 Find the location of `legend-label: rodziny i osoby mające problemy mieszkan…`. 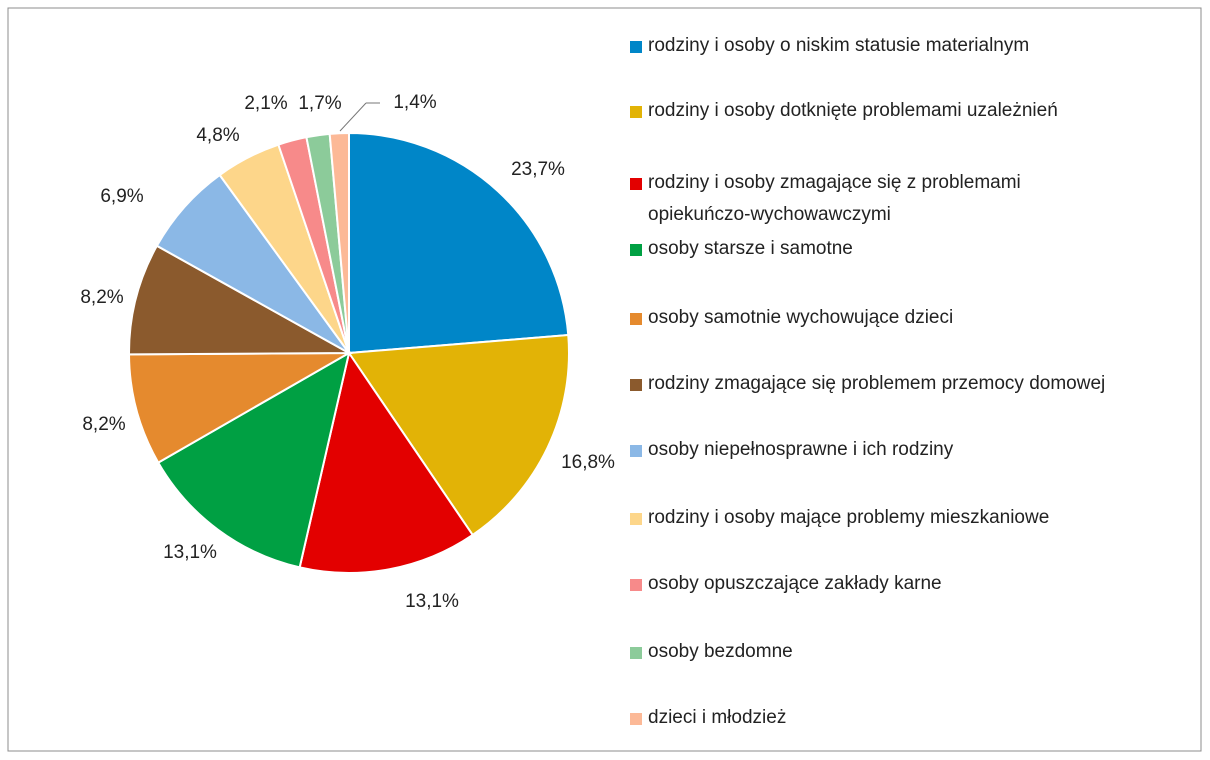

legend-label: rodziny i osoby mające problemy mieszkan… is located at coordinates (849, 517).